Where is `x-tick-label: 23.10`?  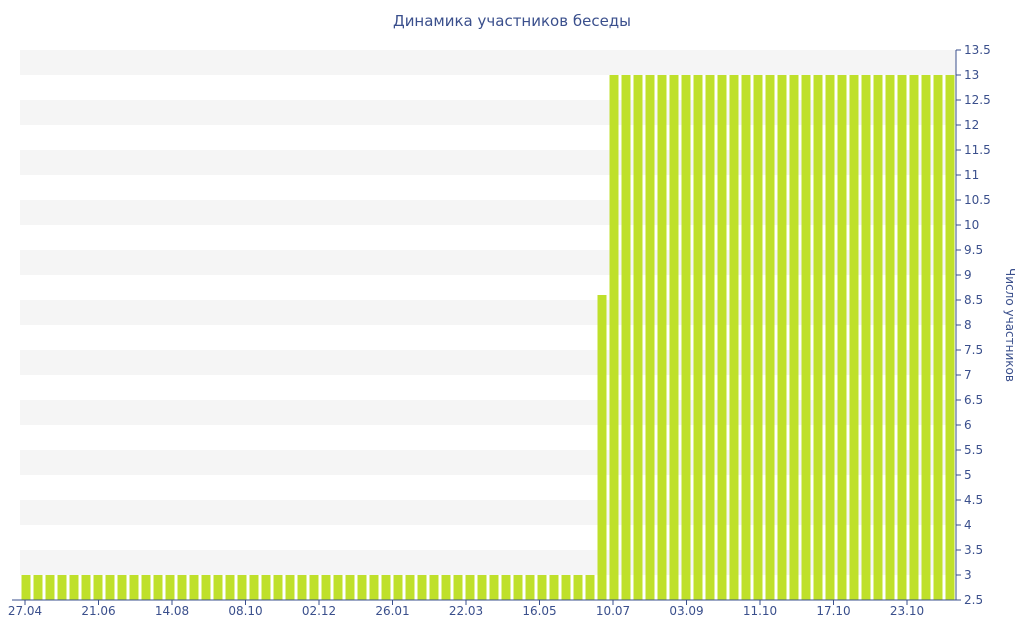 x-tick-label: 23.10 is located at coordinates (907, 611).